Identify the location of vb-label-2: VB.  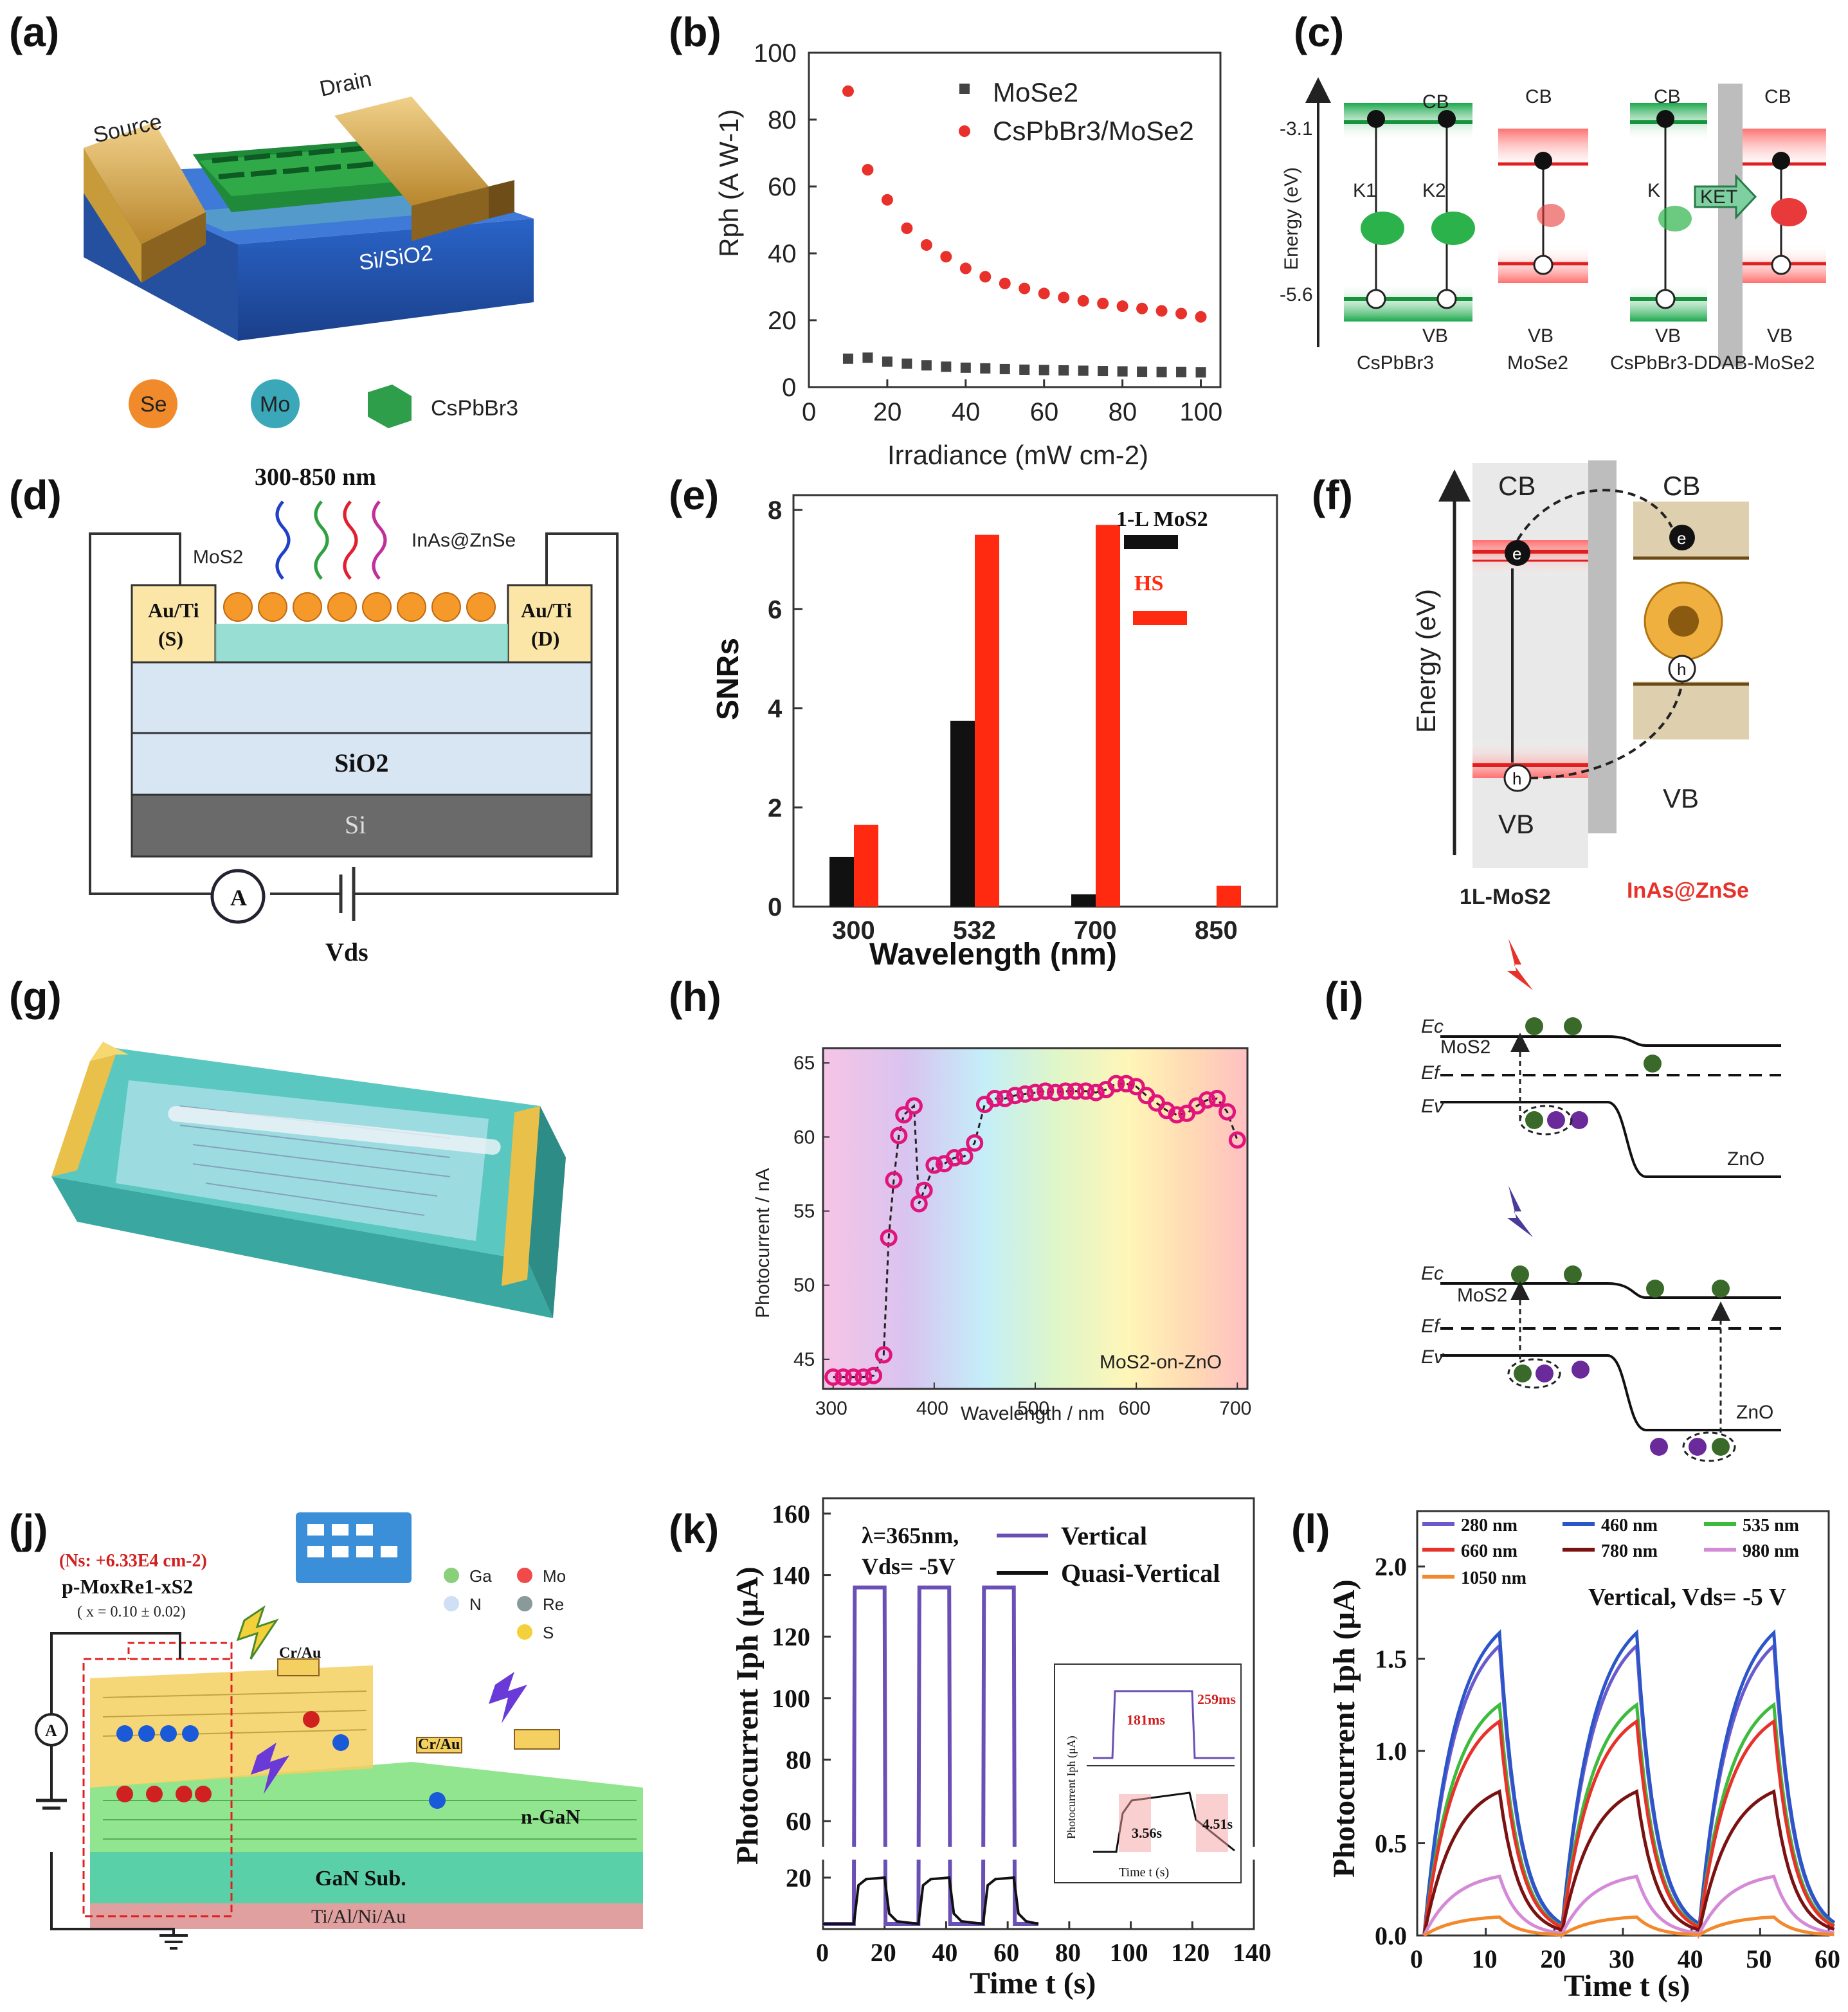
(1541, 336).